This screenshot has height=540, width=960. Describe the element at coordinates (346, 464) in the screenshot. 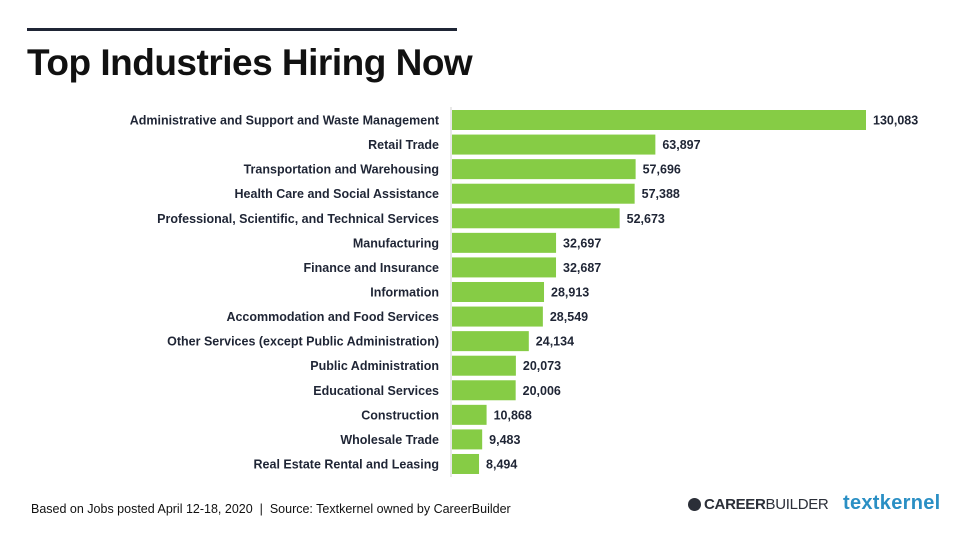

I see `category-label: Real Estate Rental and Leasing` at that location.